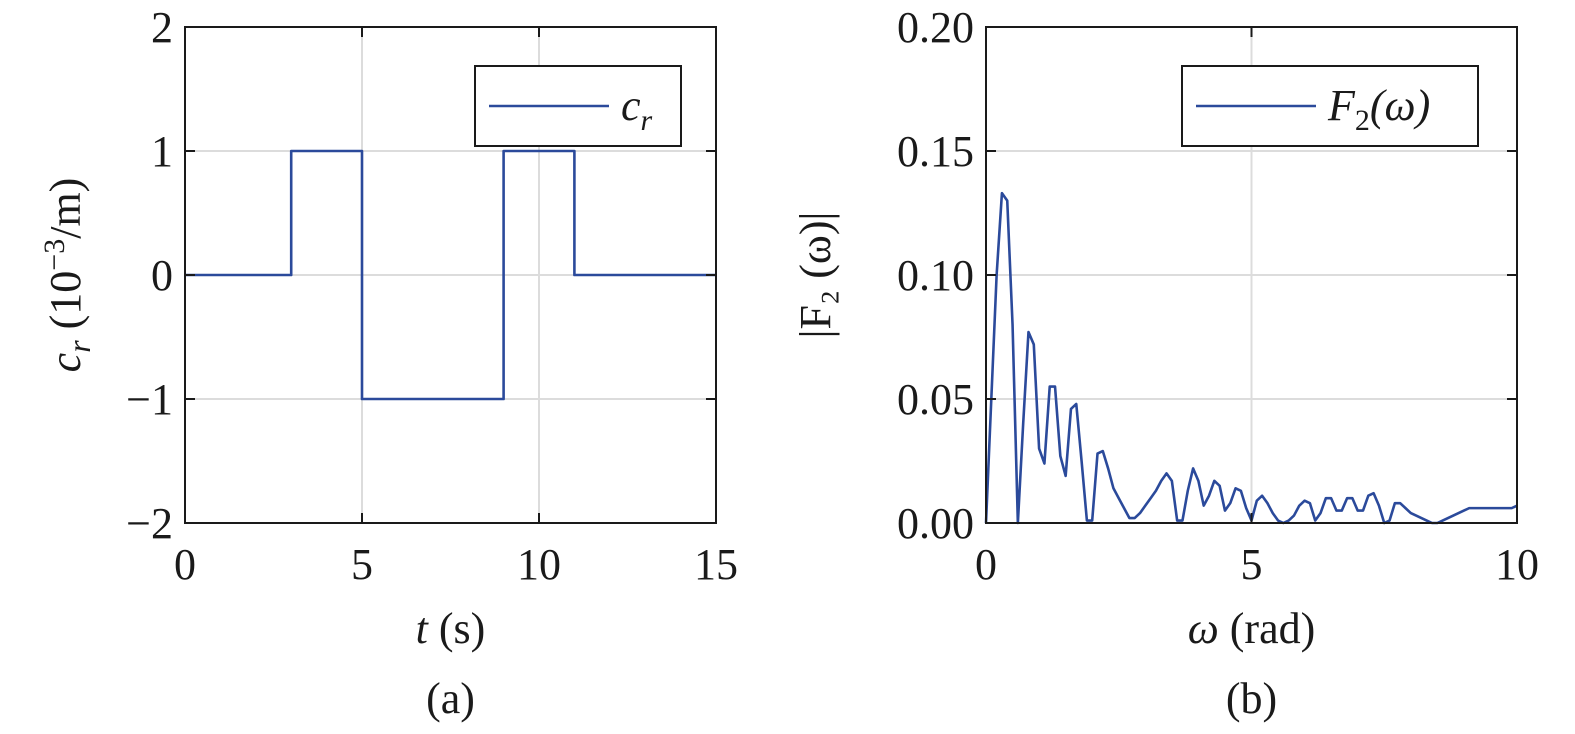  What do you see at coordinates (451, 628) in the screenshot?
I see `x-axis-label: t (s)` at bounding box center [451, 628].